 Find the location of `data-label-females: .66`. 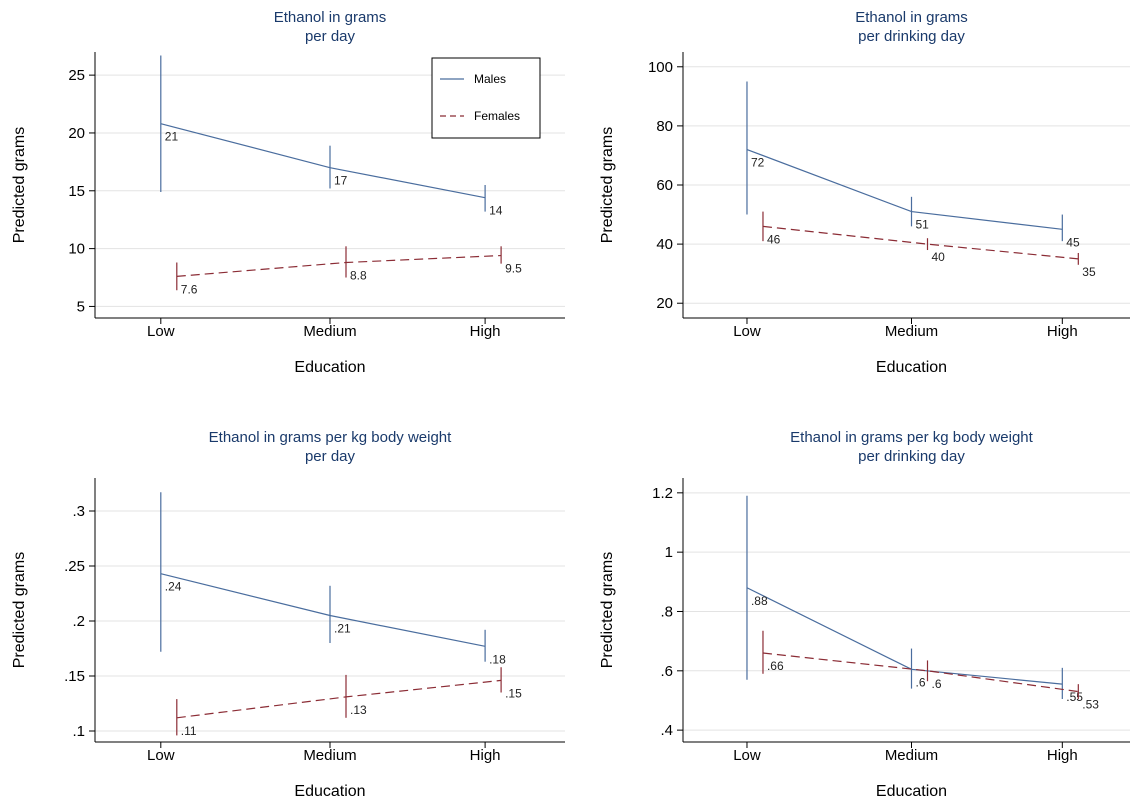

data-label-females: .66 is located at coordinates (775, 666).